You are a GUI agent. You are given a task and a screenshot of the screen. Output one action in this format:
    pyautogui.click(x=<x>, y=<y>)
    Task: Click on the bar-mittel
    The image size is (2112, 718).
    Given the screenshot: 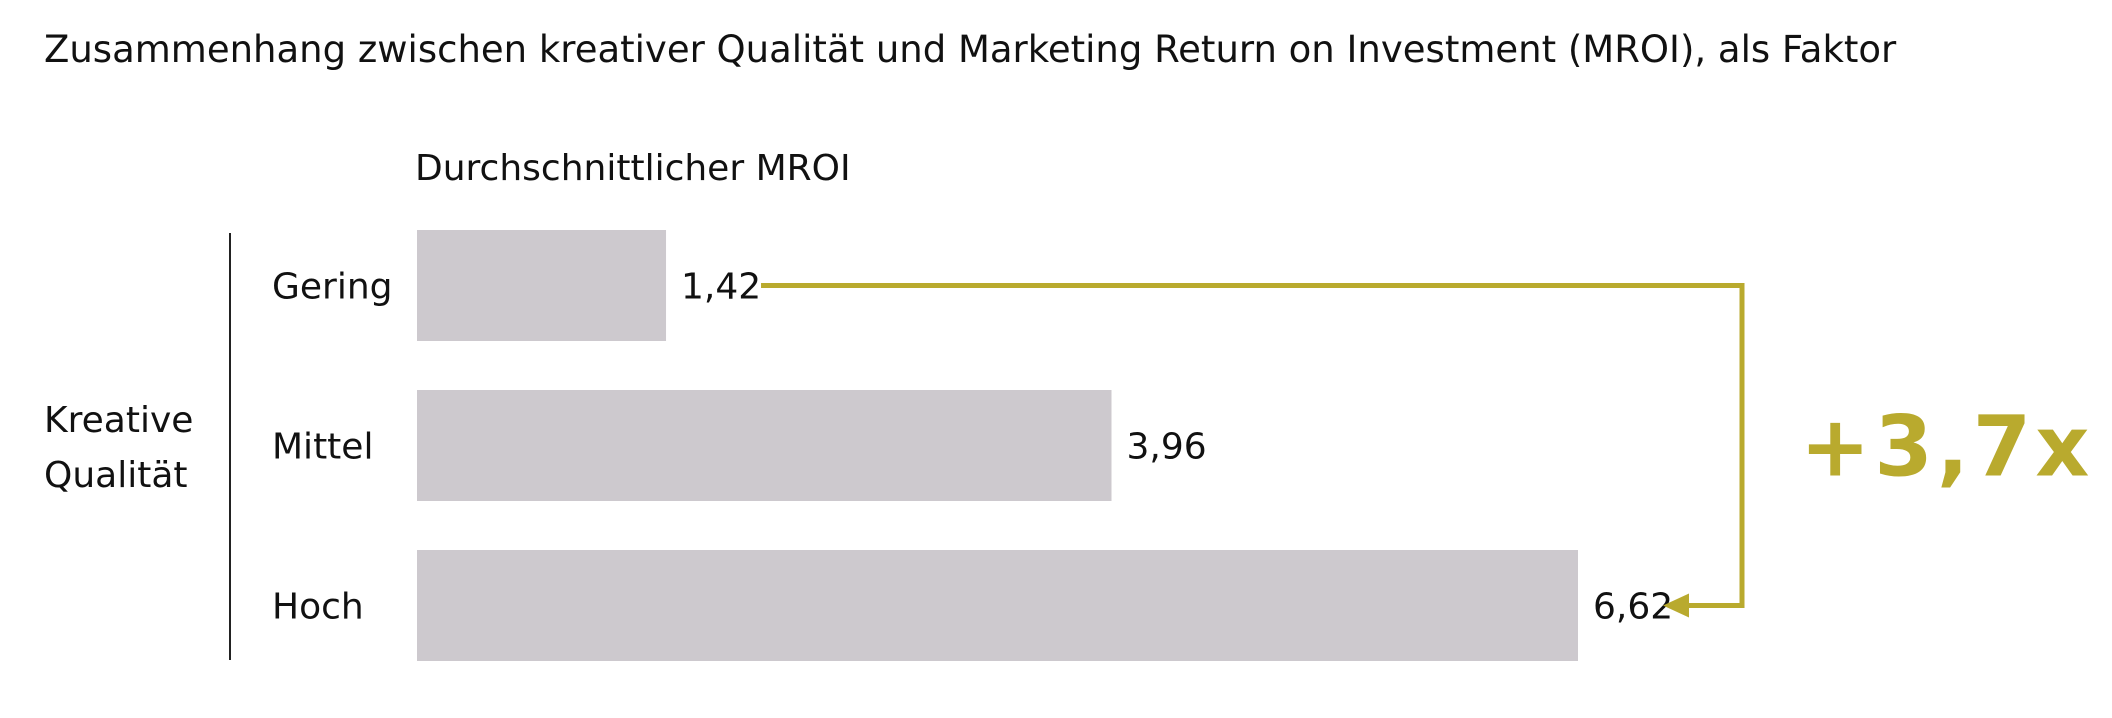 What is the action you would take?
    pyautogui.click(x=764, y=445)
    